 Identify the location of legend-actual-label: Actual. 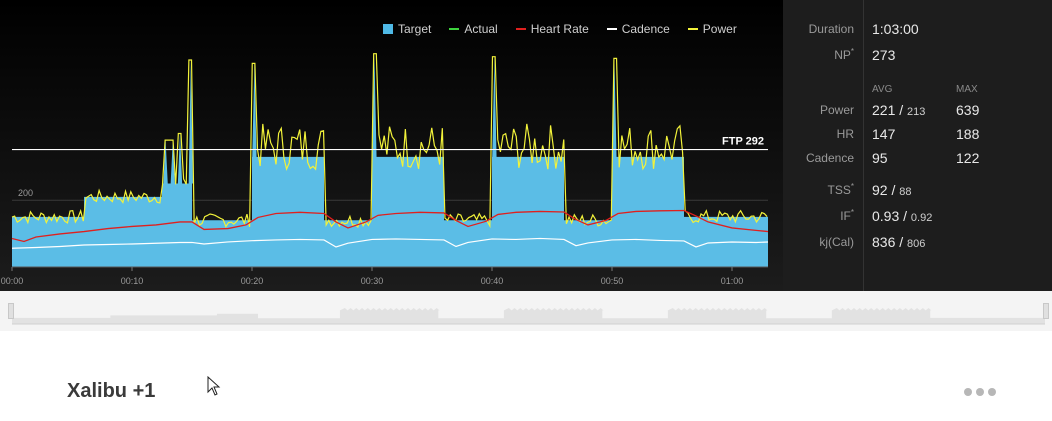
(481, 29).